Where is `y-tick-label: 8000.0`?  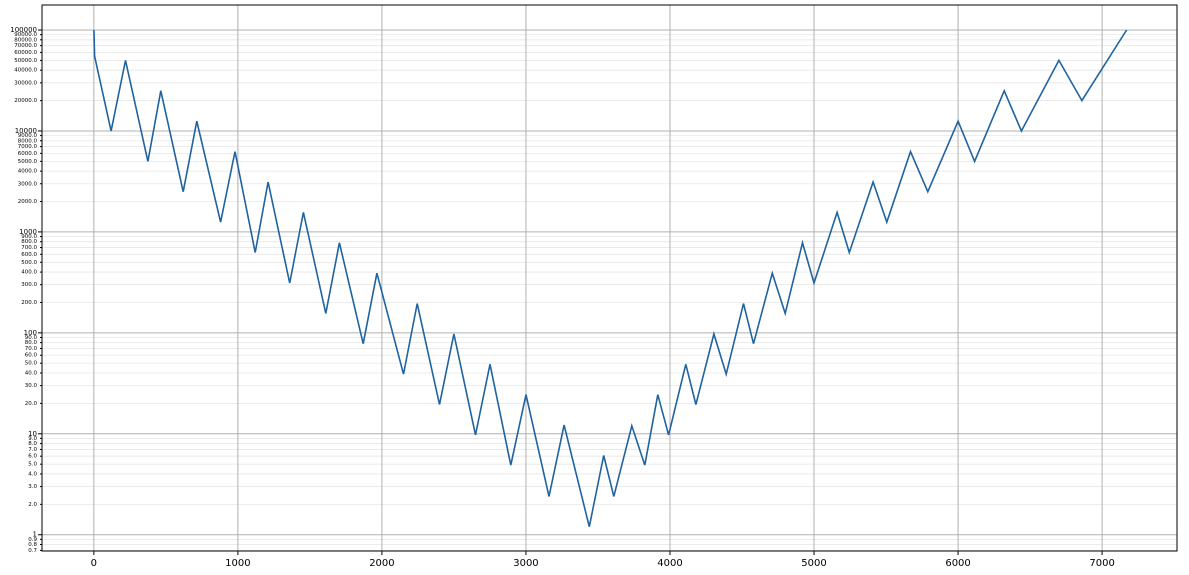 y-tick-label: 8000.0 is located at coordinates (28, 141).